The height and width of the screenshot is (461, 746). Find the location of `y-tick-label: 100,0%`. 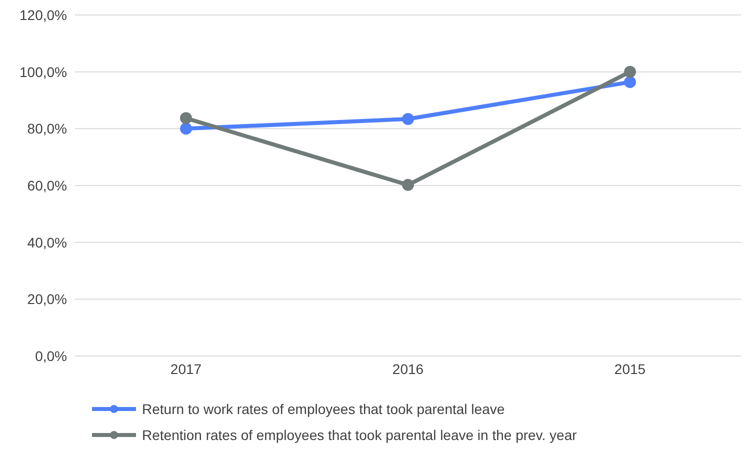

y-tick-label: 100,0% is located at coordinates (43, 72).